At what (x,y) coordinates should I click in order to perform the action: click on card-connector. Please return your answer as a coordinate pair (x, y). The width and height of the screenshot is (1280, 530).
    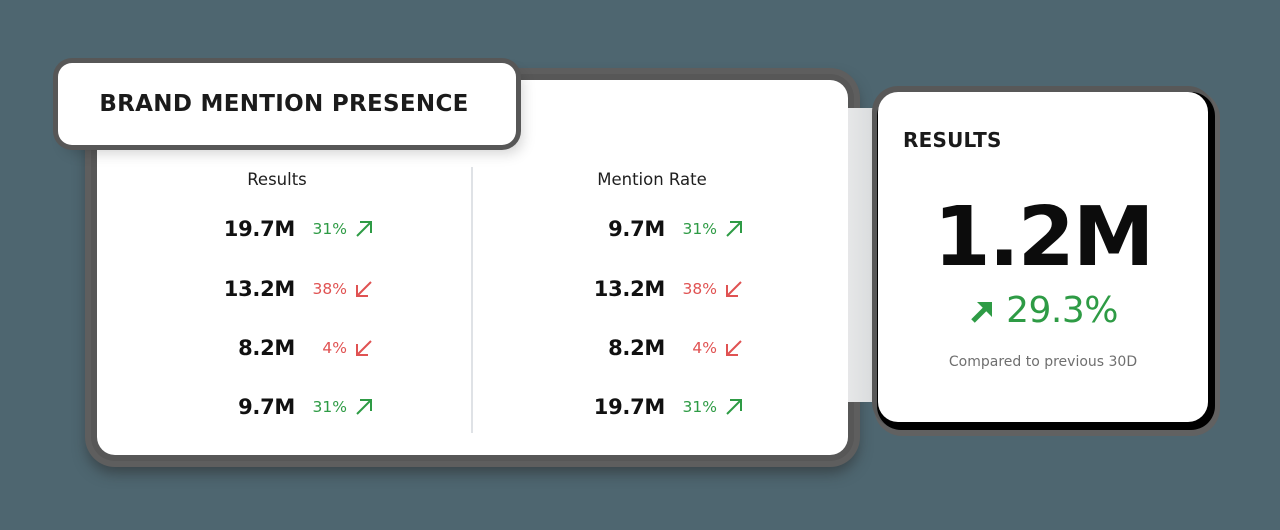
    Looking at the image, I should click on (863, 255).